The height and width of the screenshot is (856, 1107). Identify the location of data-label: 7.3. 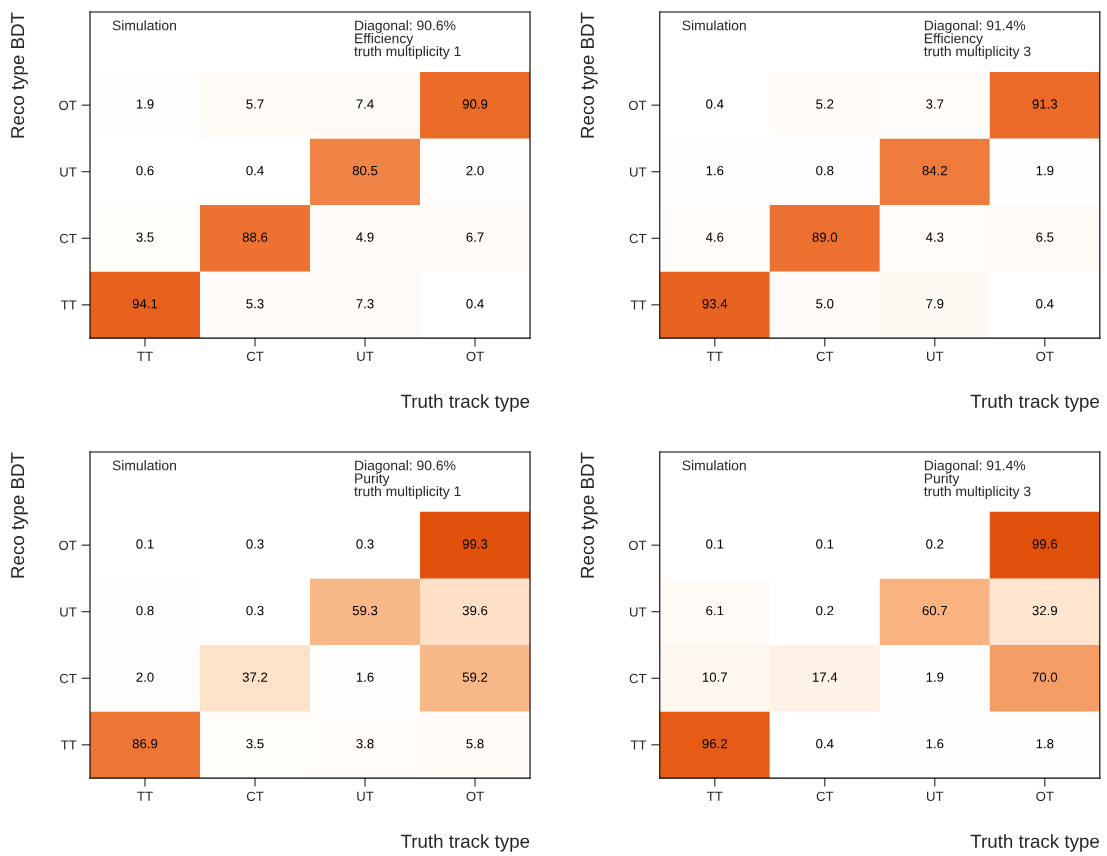
(365, 304).